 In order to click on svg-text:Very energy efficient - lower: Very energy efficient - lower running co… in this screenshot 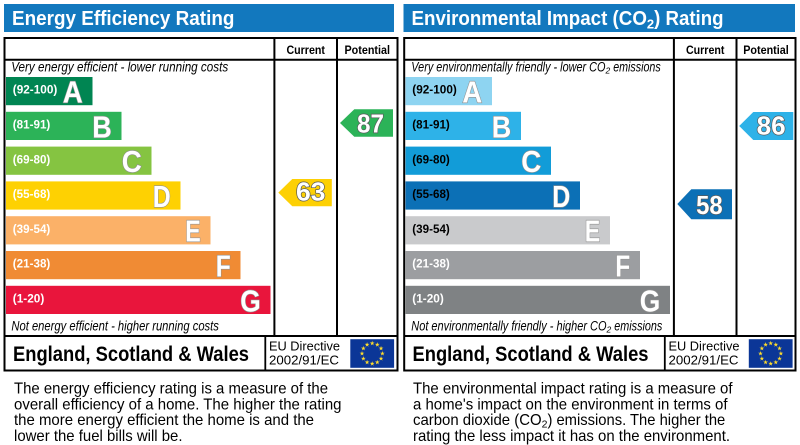, I will do `click(119, 67)`.